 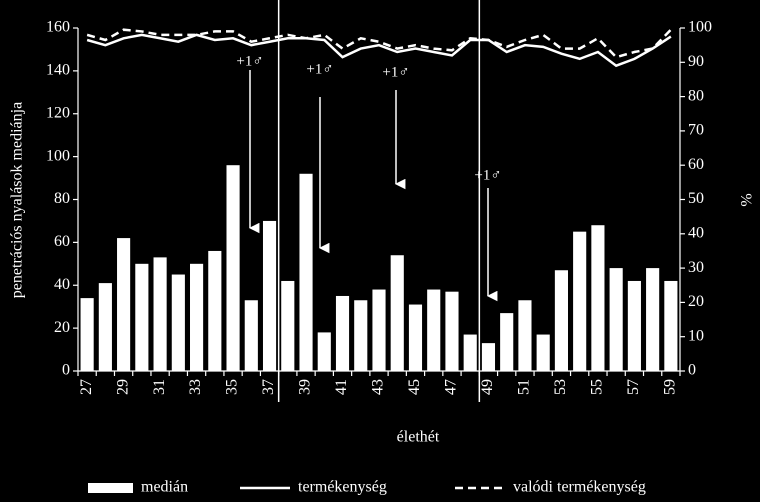 What do you see at coordinates (487, 387) in the screenshot?
I see `x-tick-label: 49` at bounding box center [487, 387].